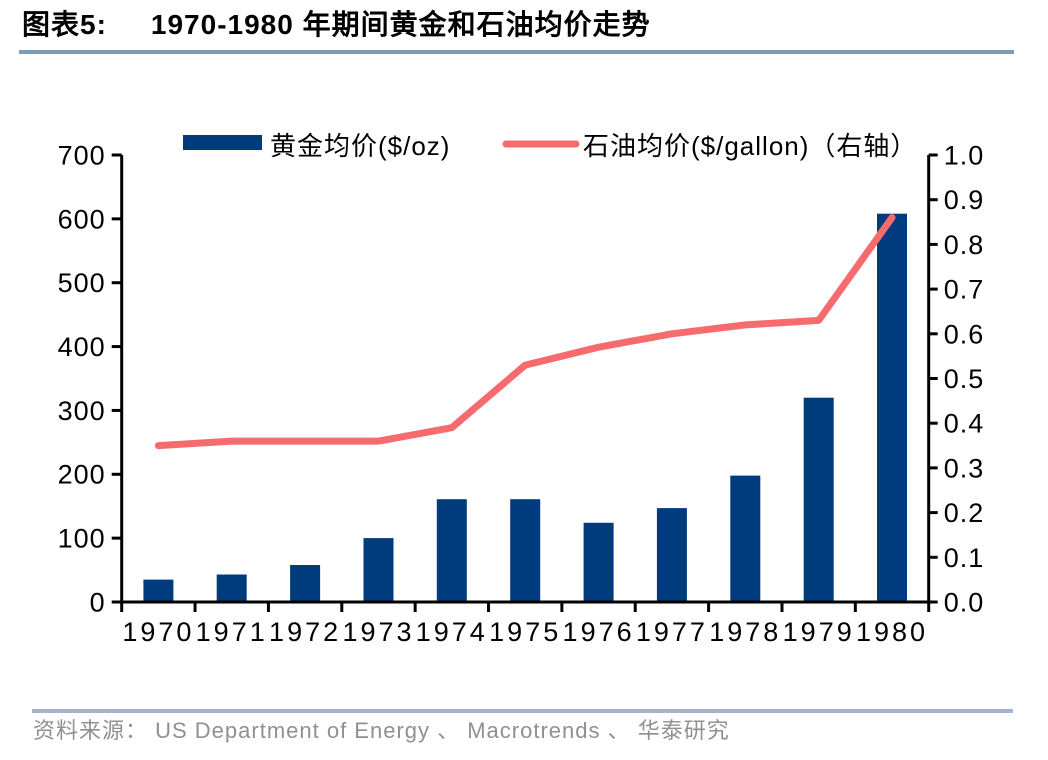 The height and width of the screenshot is (760, 1048). I want to click on x-axis-label-1977: 1977, so click(672, 632).